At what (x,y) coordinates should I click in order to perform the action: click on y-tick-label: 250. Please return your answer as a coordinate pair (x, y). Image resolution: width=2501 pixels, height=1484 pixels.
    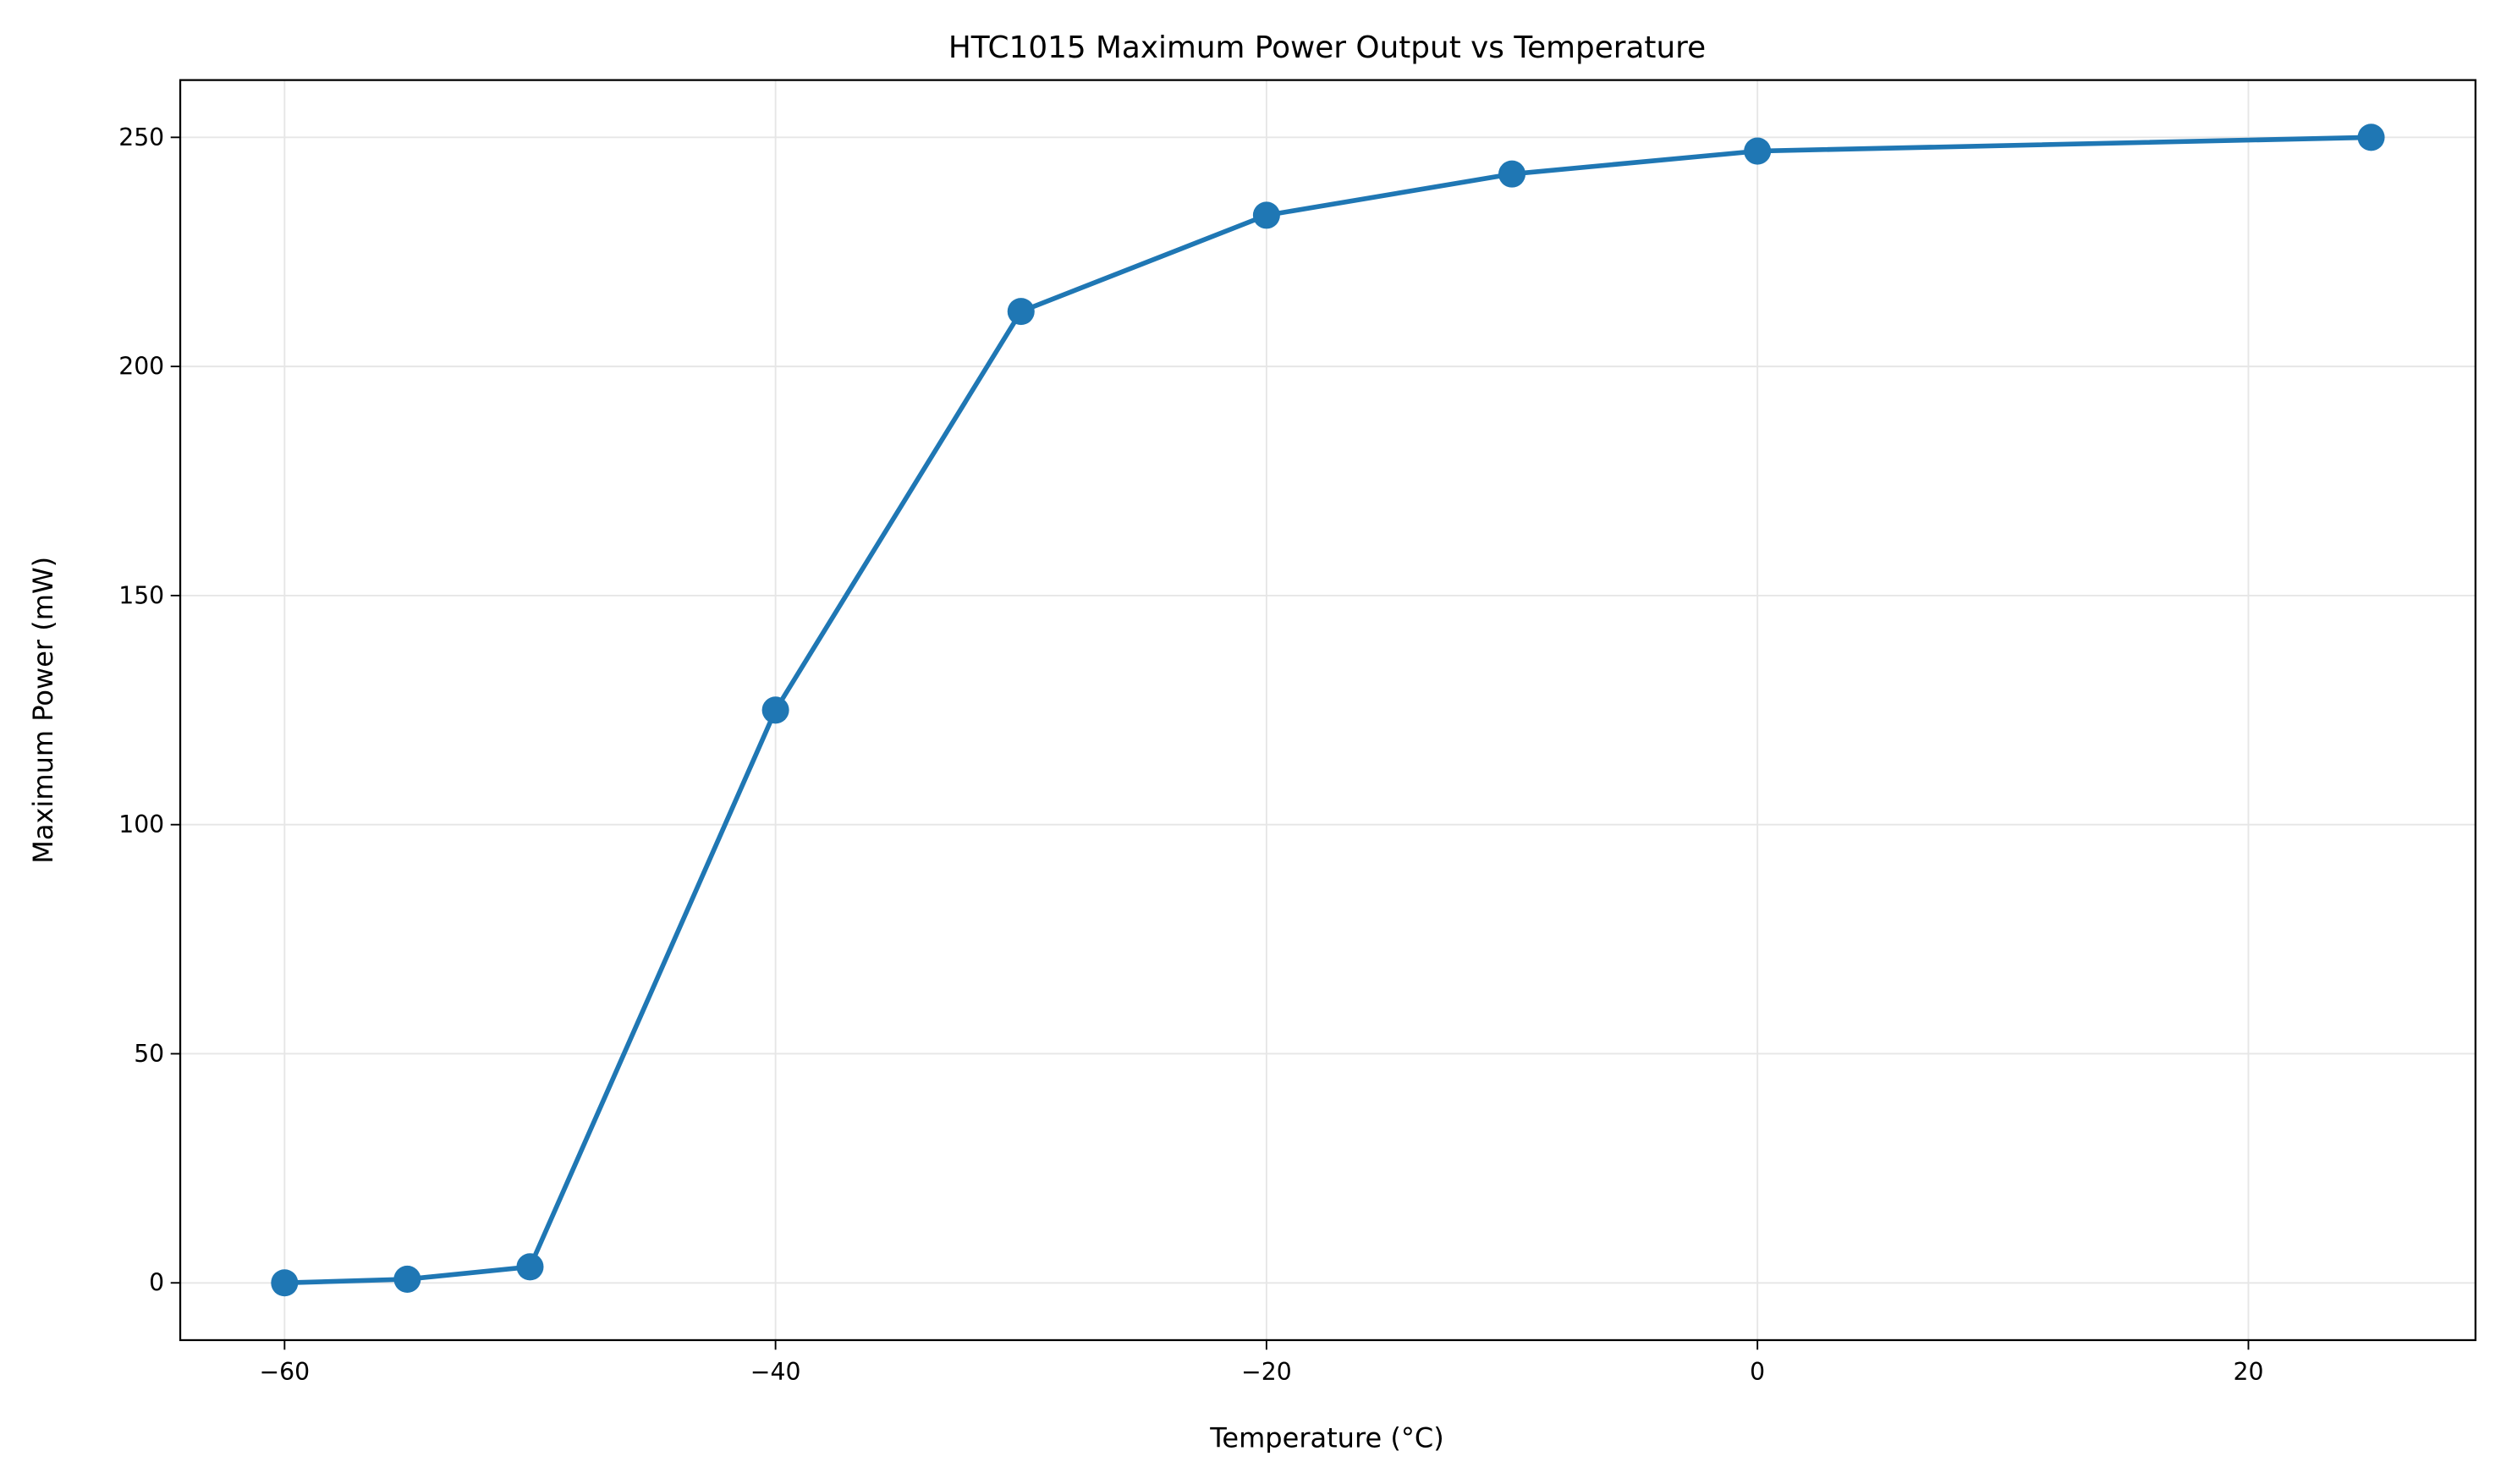
    Looking at the image, I should click on (141, 137).